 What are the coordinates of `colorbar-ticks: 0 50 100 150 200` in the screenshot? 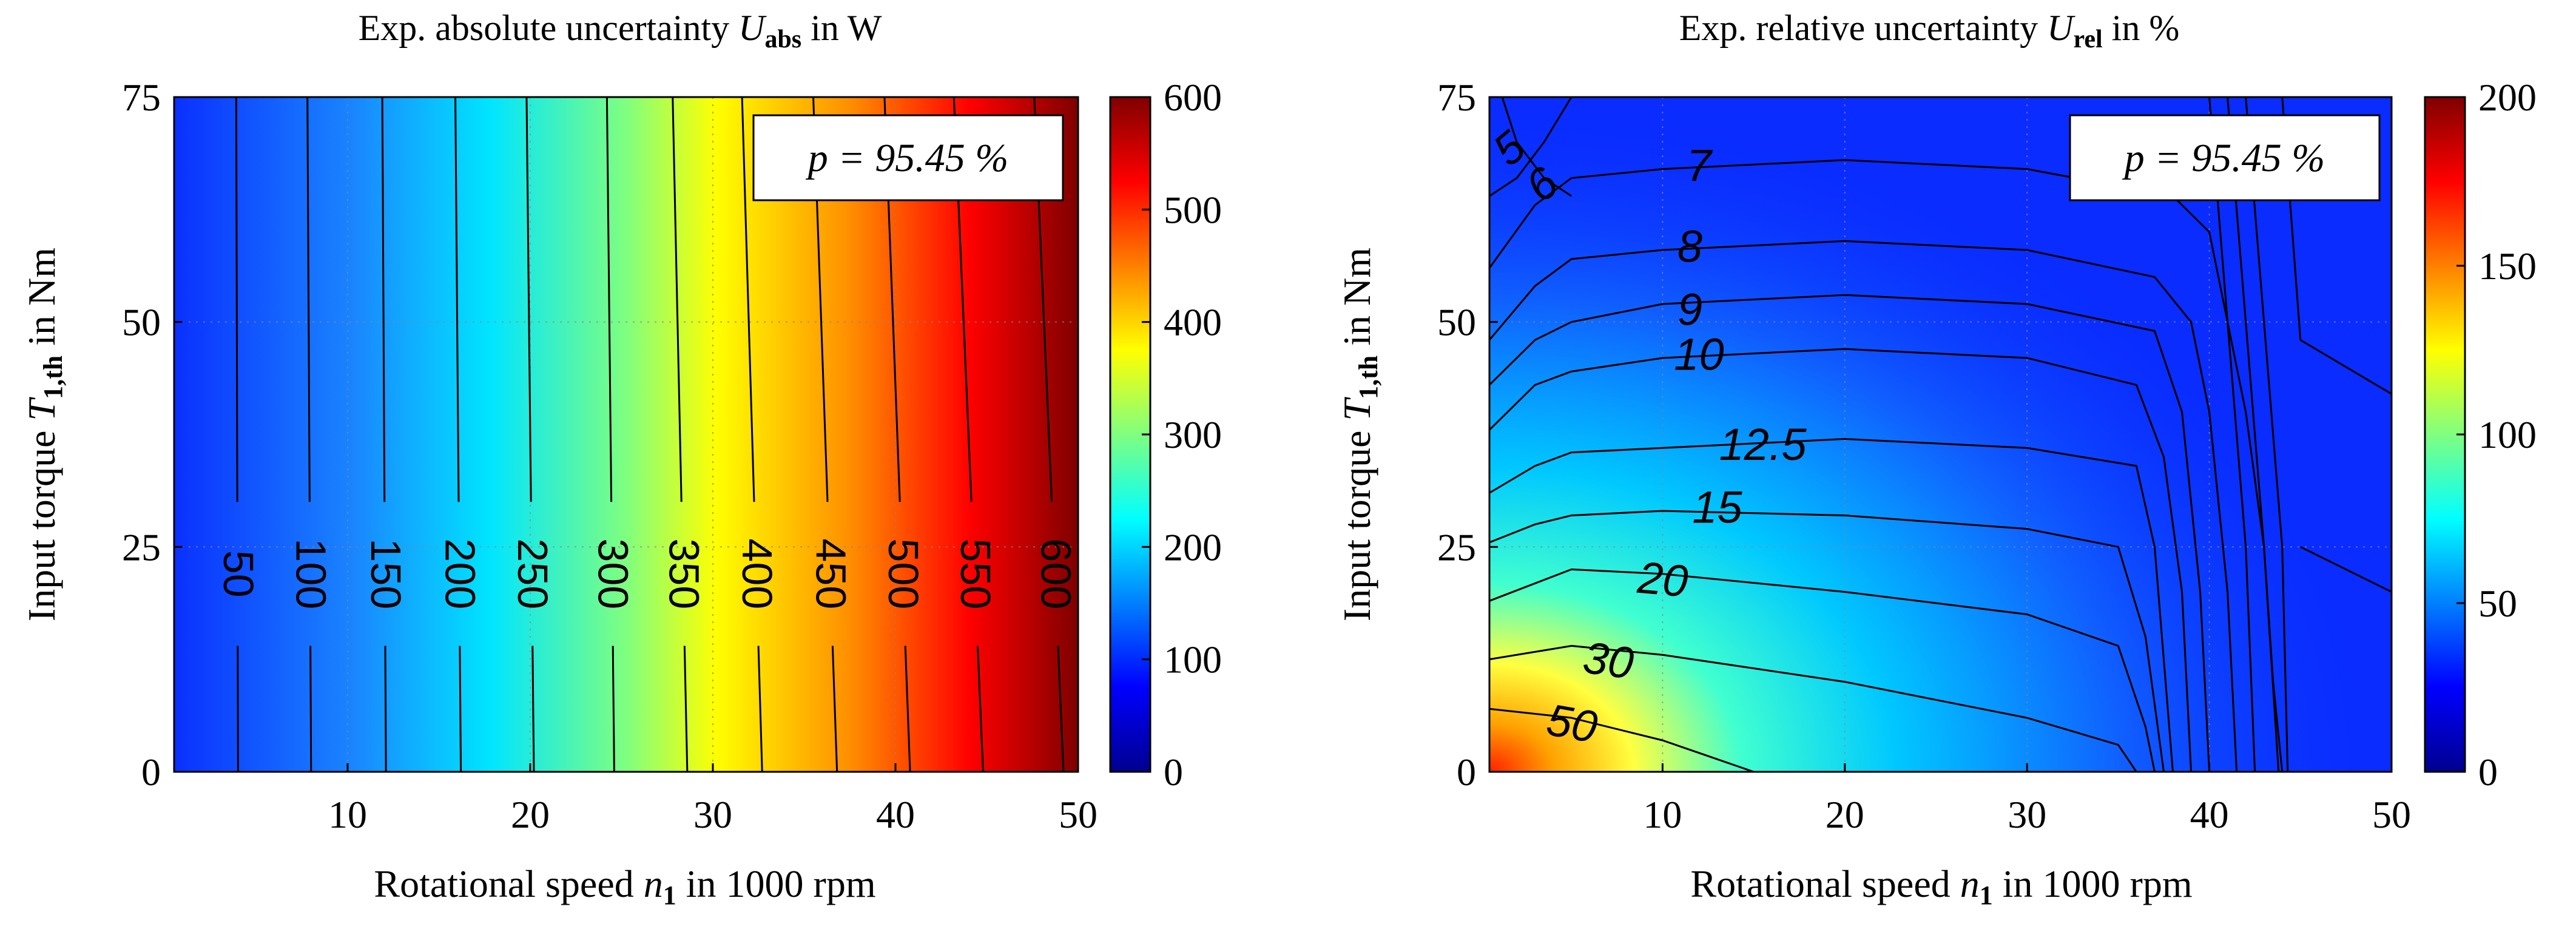 It's located at (2496, 435).